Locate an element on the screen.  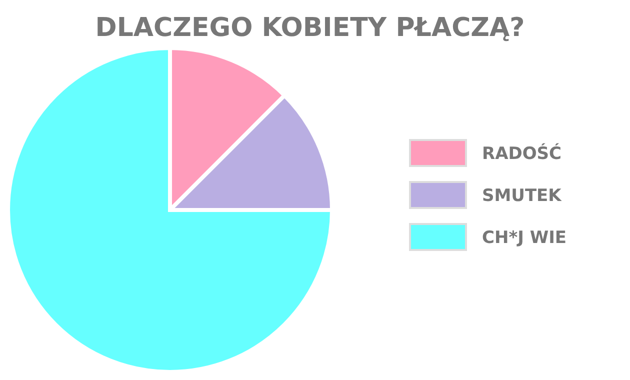
legend-label: RADOŚĆ is located at coordinates (522, 153).